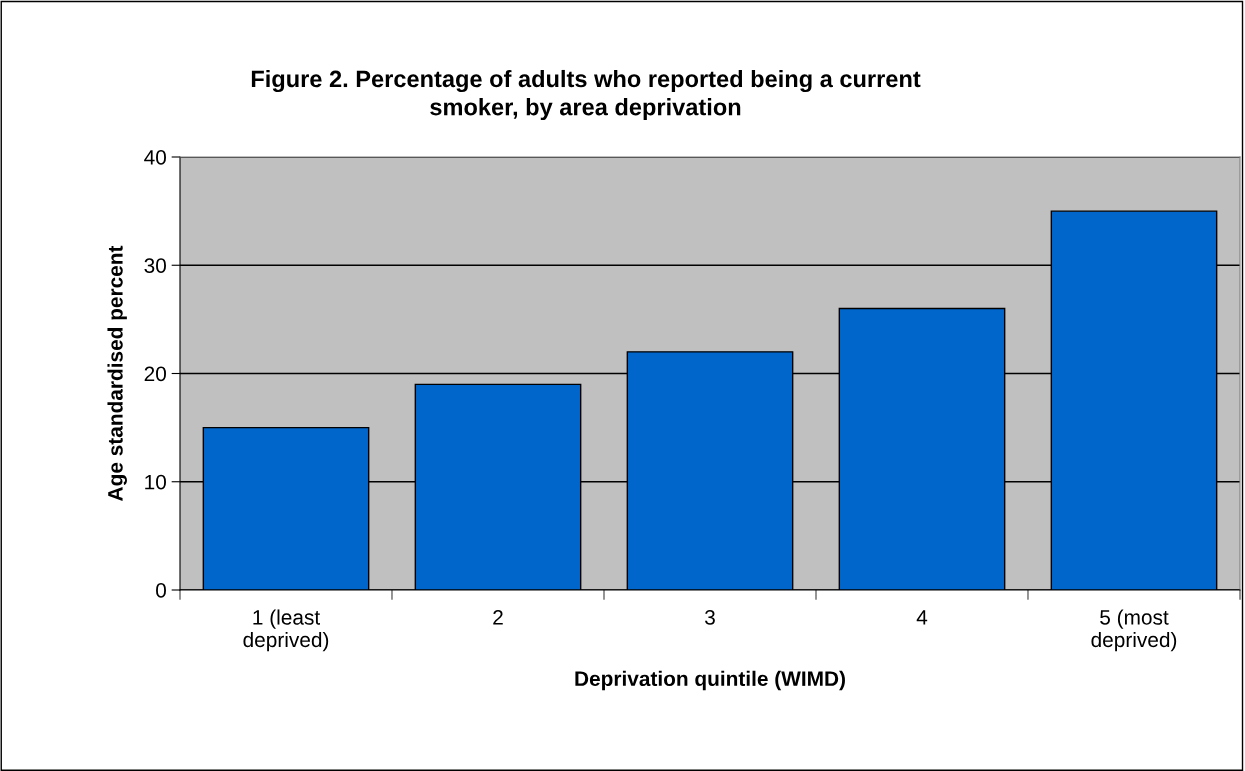 This screenshot has height=771, width=1245. What do you see at coordinates (922, 617) in the screenshot?
I see `x-tick-label: 4` at bounding box center [922, 617].